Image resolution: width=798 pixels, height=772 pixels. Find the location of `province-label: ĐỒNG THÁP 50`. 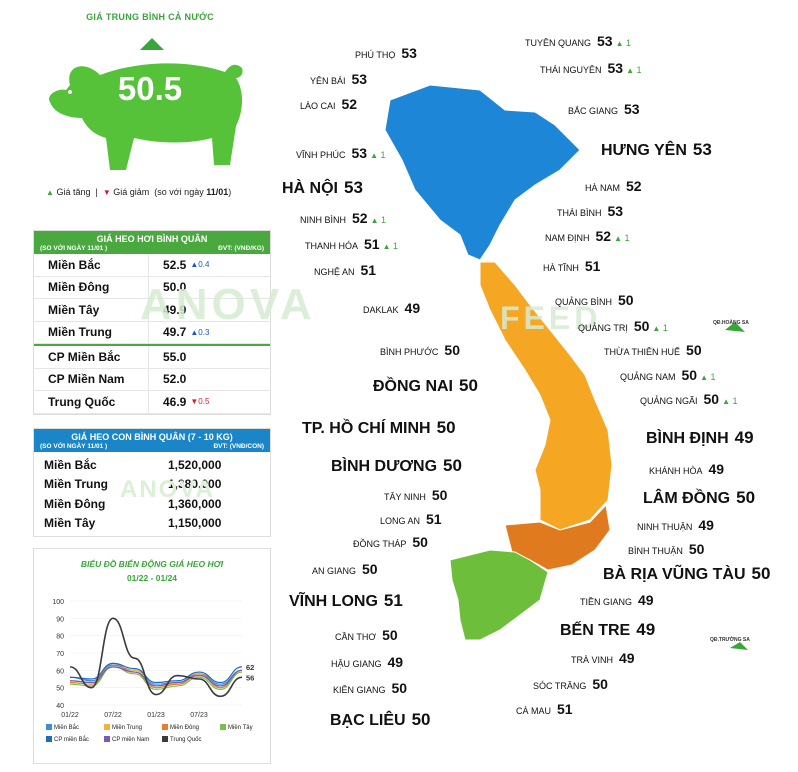

province-label: ĐỒNG THÁP 50 is located at coordinates (390, 543).